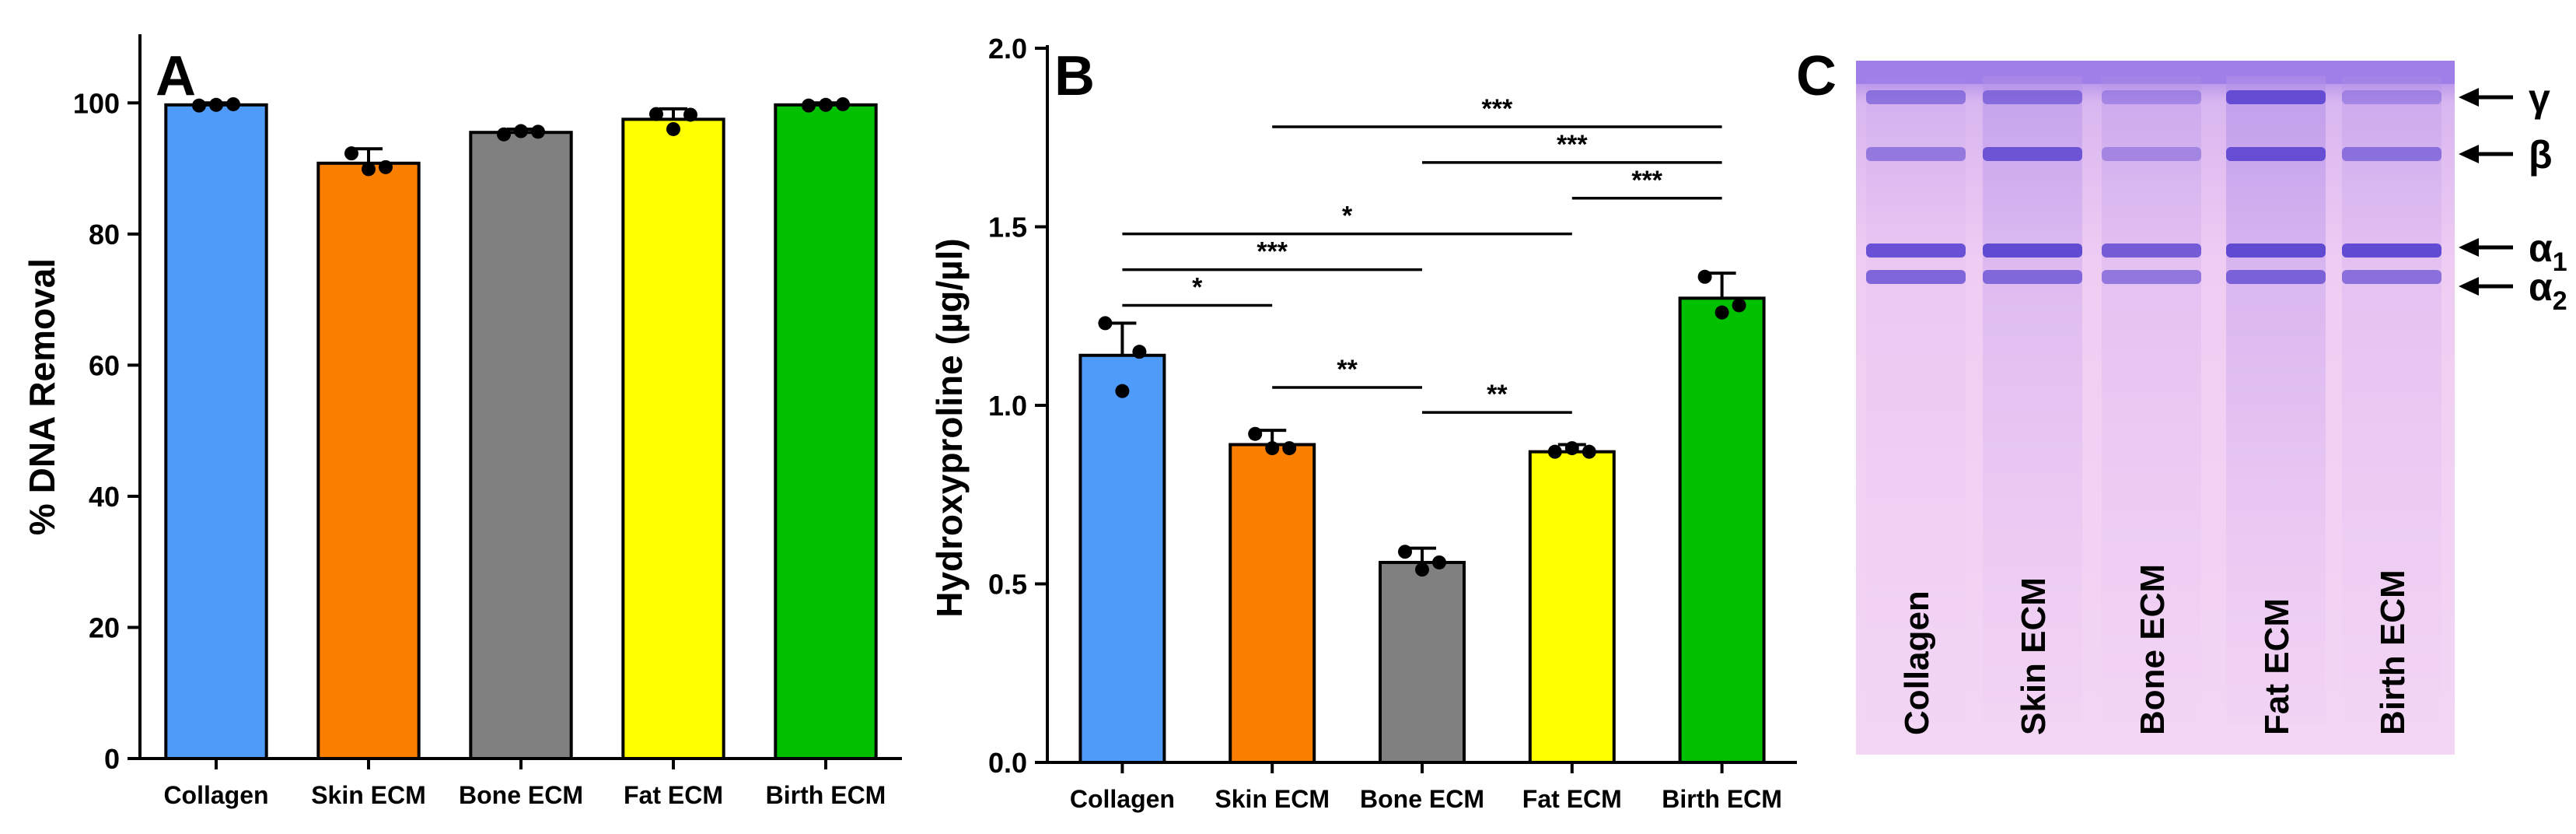 This screenshot has height=834, width=2576. What do you see at coordinates (1497, 395) in the screenshot?
I see `significance-label: **` at bounding box center [1497, 395].